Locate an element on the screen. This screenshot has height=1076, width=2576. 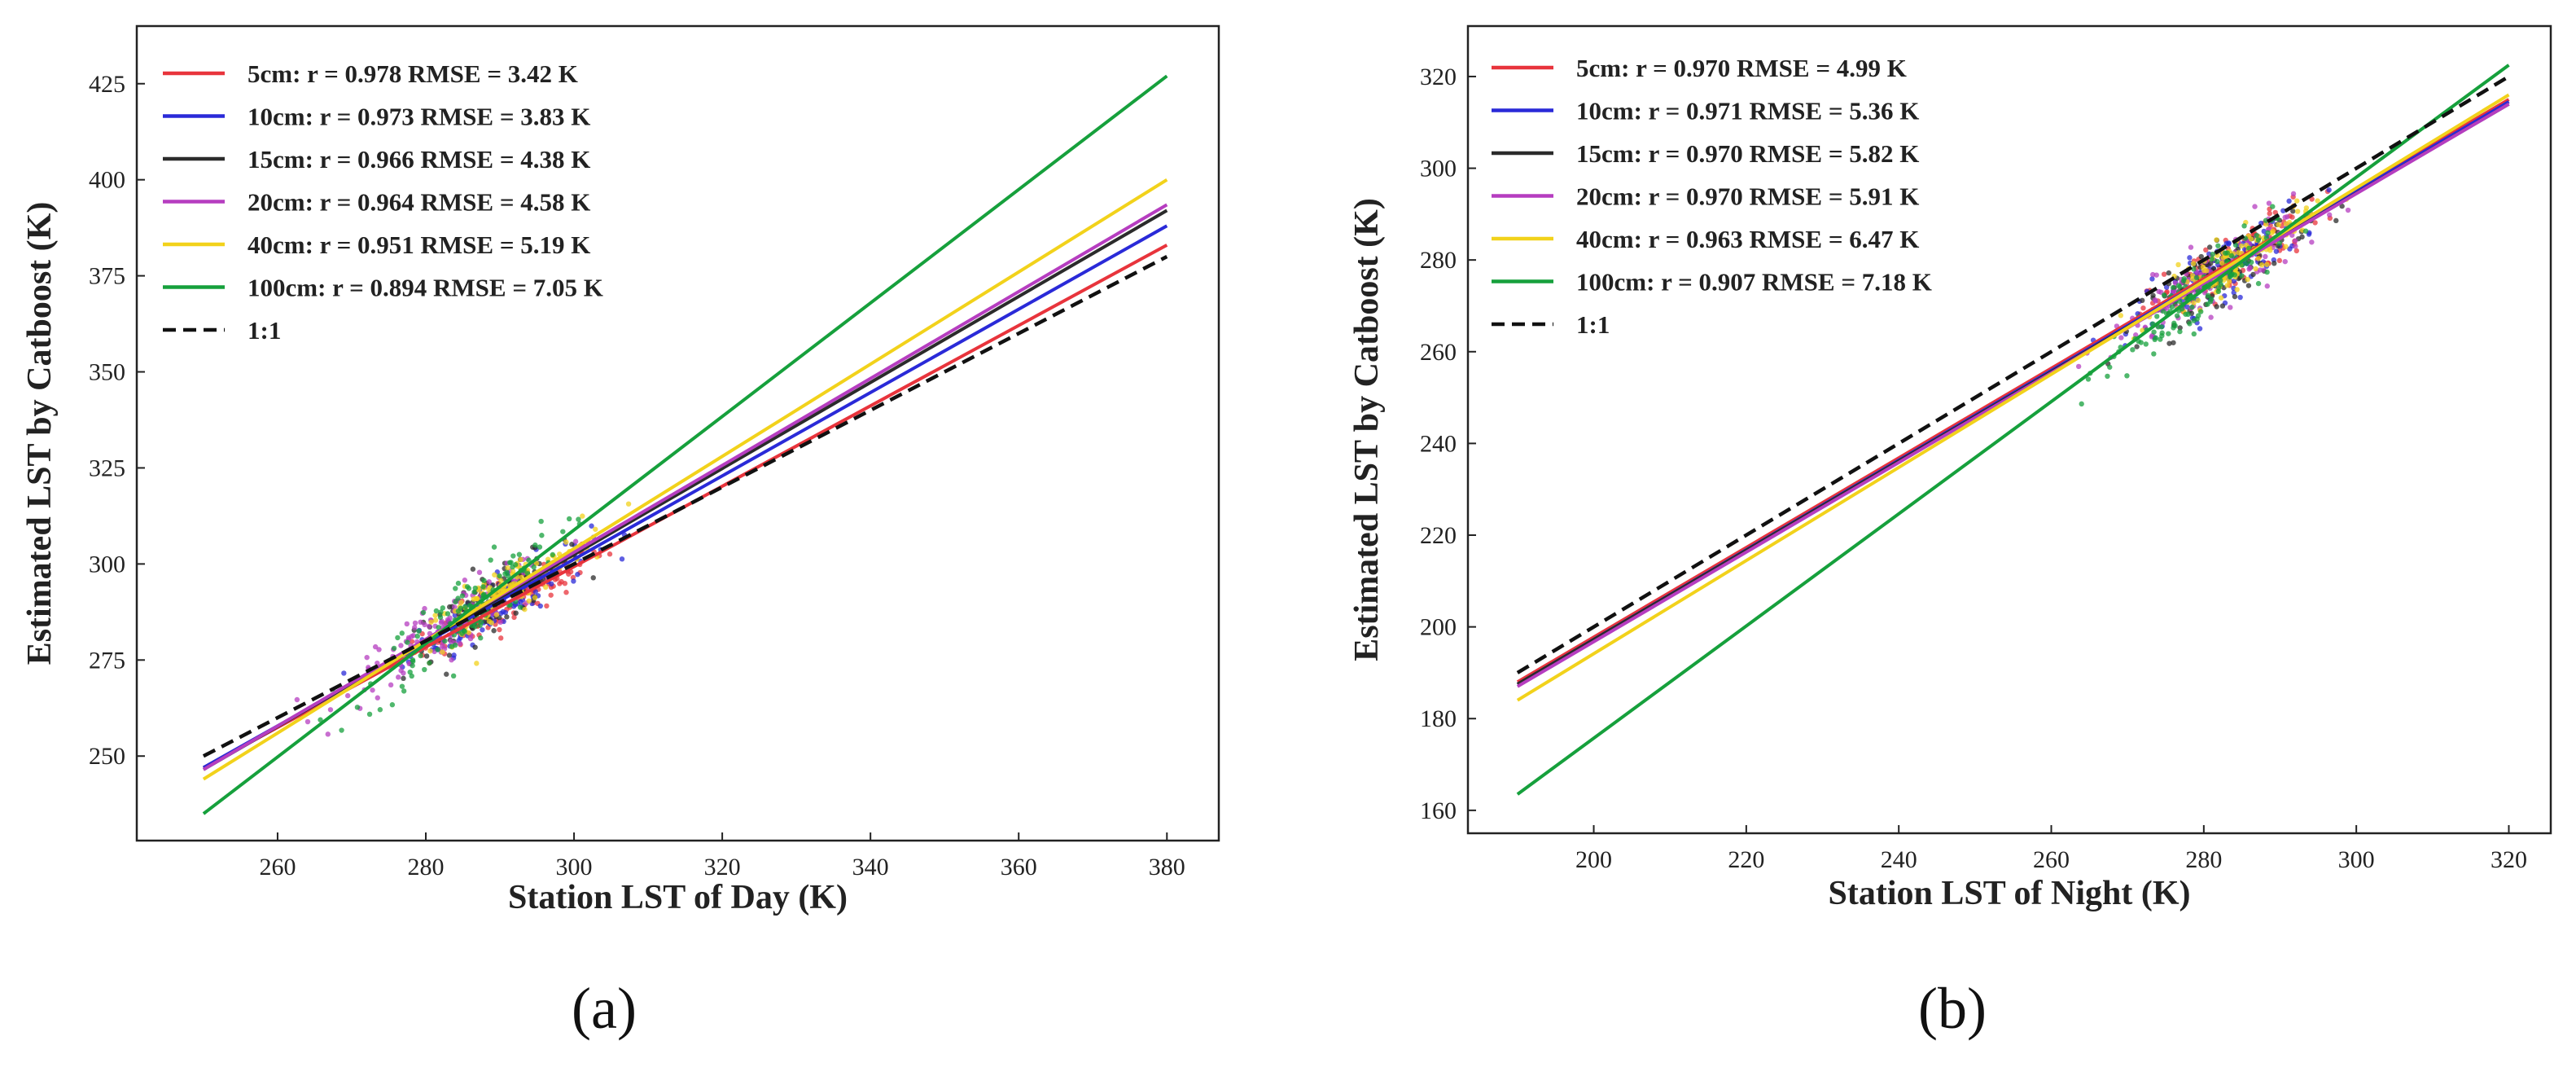
legend-entry: 1:1 is located at coordinates (1593, 324).